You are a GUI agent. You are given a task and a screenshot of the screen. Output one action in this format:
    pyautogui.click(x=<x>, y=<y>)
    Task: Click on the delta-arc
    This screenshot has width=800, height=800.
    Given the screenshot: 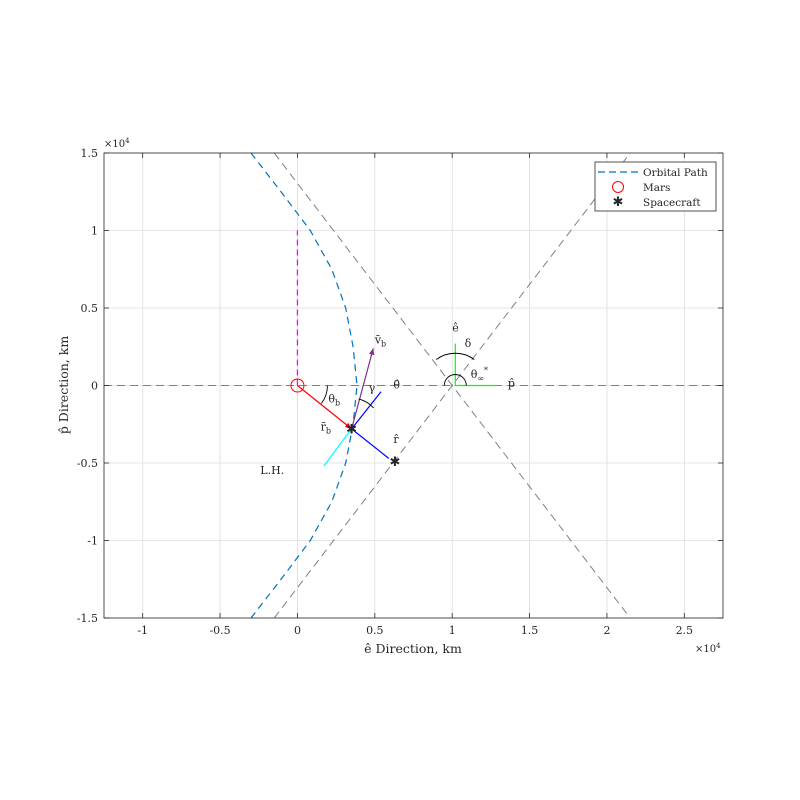 What is the action you would take?
    pyautogui.click(x=455, y=356)
    